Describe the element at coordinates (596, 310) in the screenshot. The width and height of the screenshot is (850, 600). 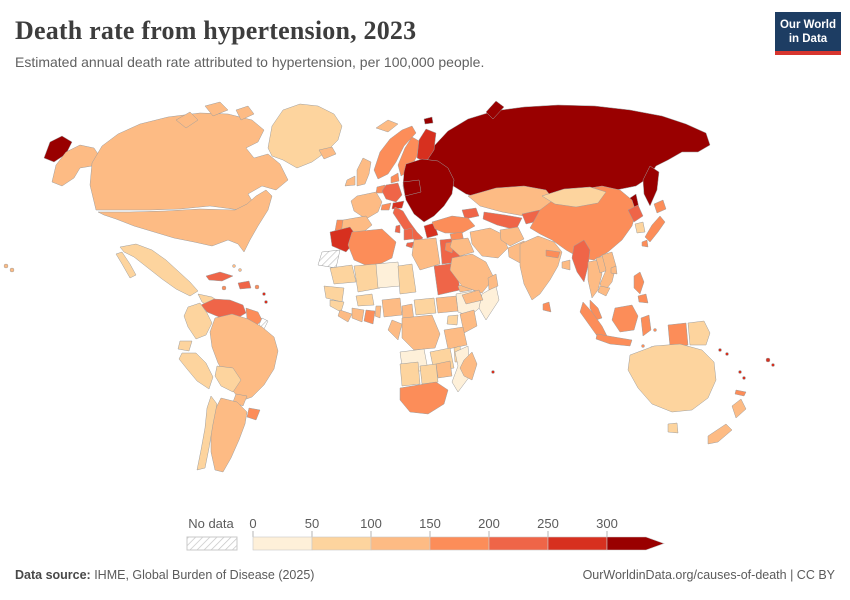
I see `country-malaysia` at that location.